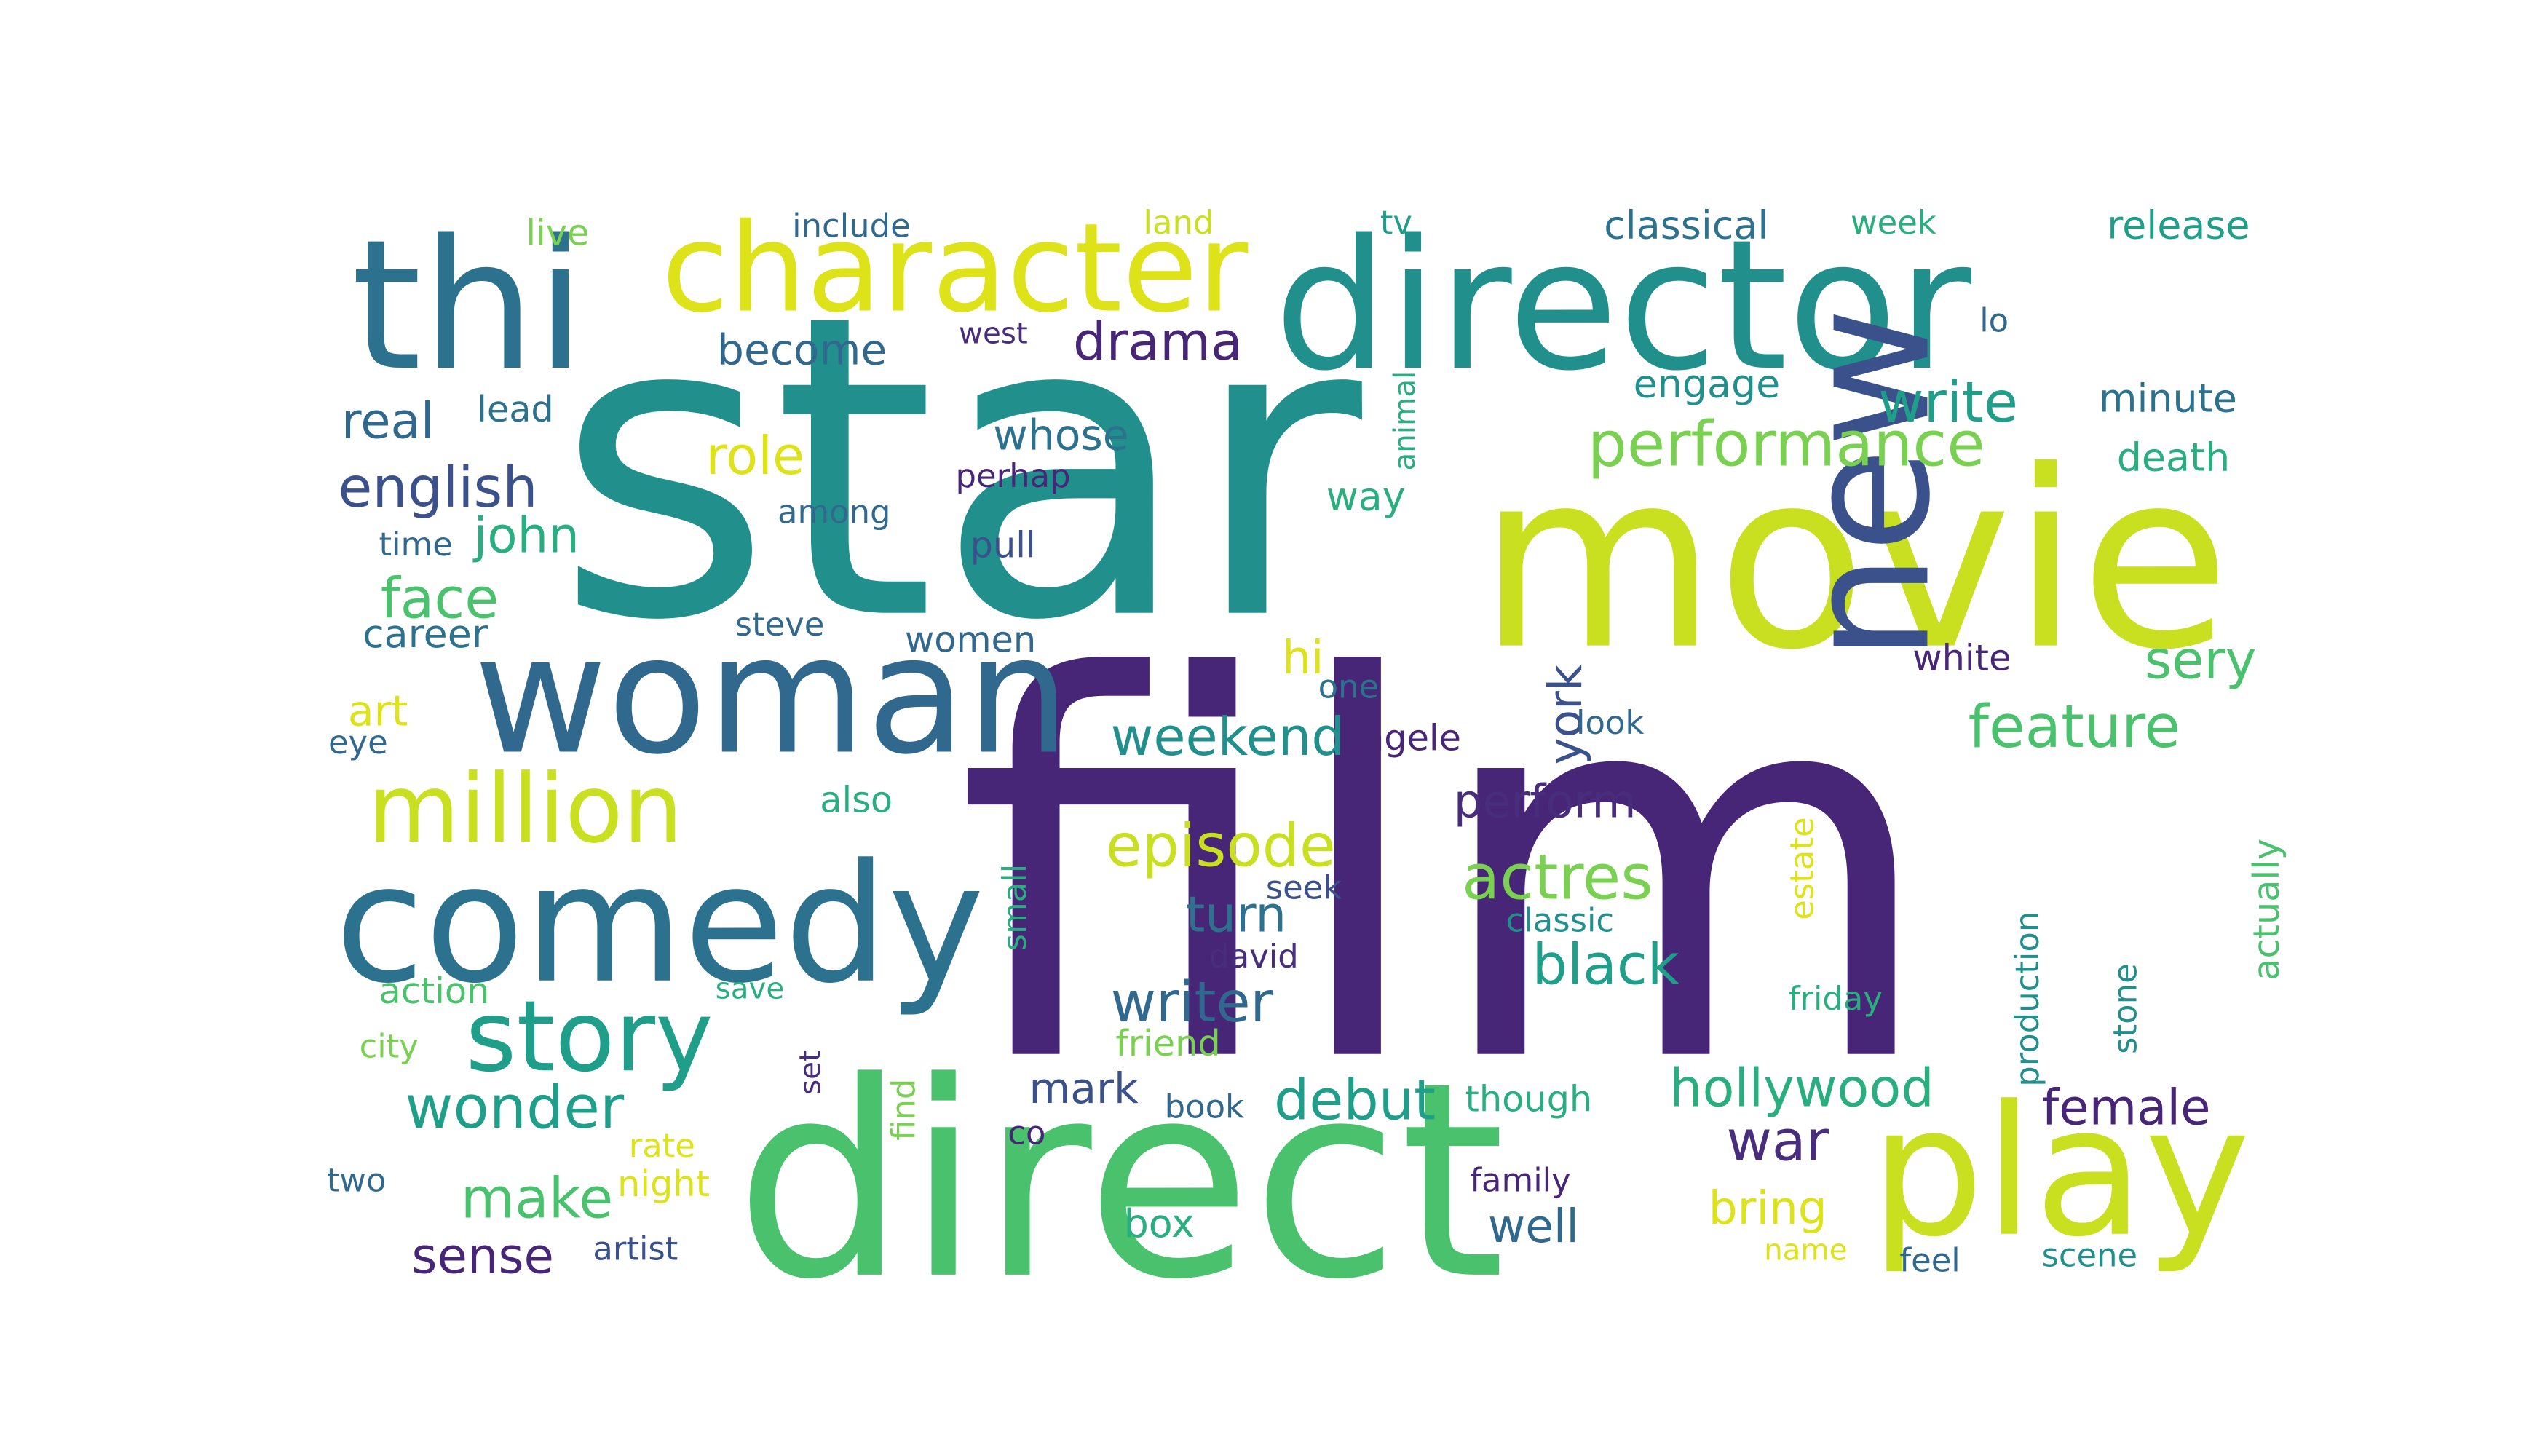 This screenshot has width=2548, height=1456. I want to click on word-animal: animal, so click(1405, 421).